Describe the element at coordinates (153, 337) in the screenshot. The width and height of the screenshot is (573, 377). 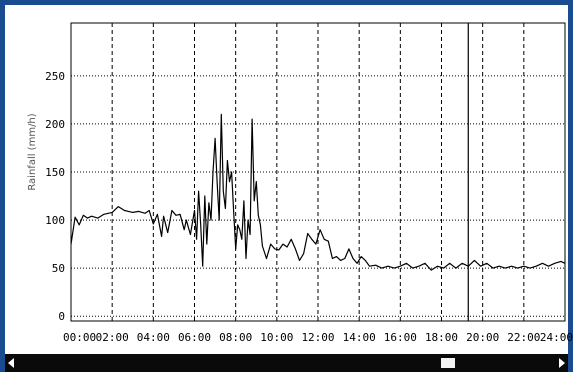
I see `x-tick-label: 04:00` at that location.